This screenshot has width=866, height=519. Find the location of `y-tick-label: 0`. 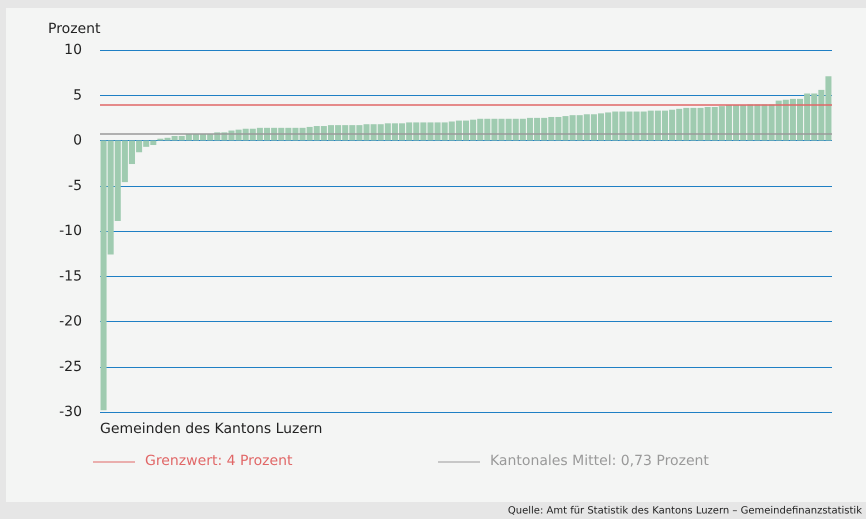

y-tick-label: 0 is located at coordinates (77, 140).